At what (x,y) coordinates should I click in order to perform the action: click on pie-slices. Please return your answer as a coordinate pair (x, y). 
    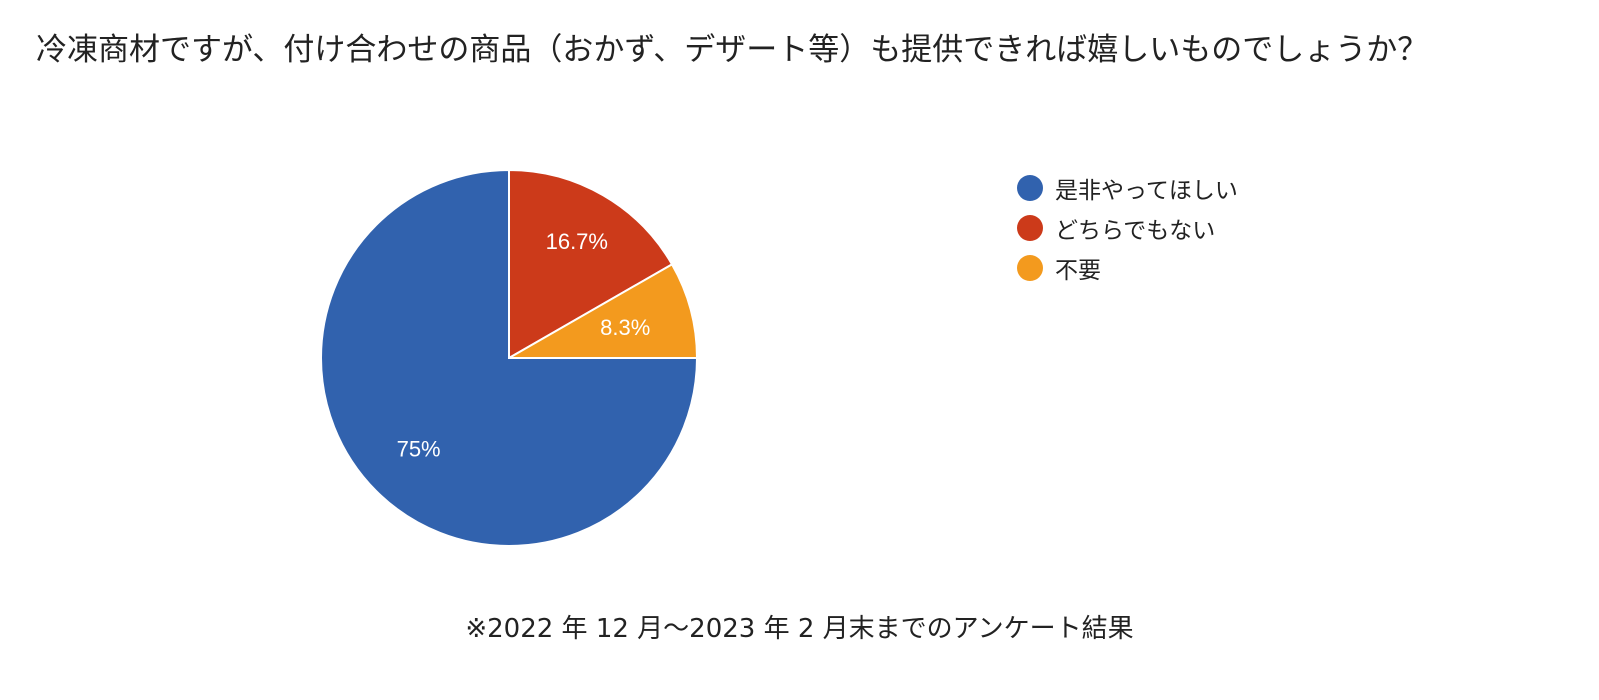
    Looking at the image, I should click on (509, 357).